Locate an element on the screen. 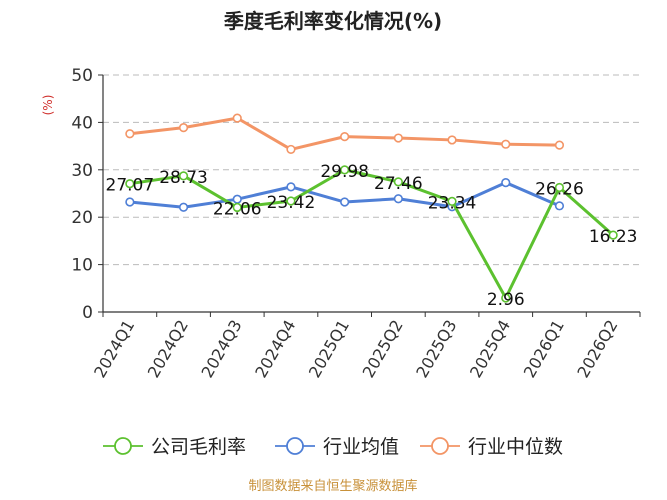 The height and width of the screenshot is (500, 667). data-label: 29.98 is located at coordinates (344, 172).